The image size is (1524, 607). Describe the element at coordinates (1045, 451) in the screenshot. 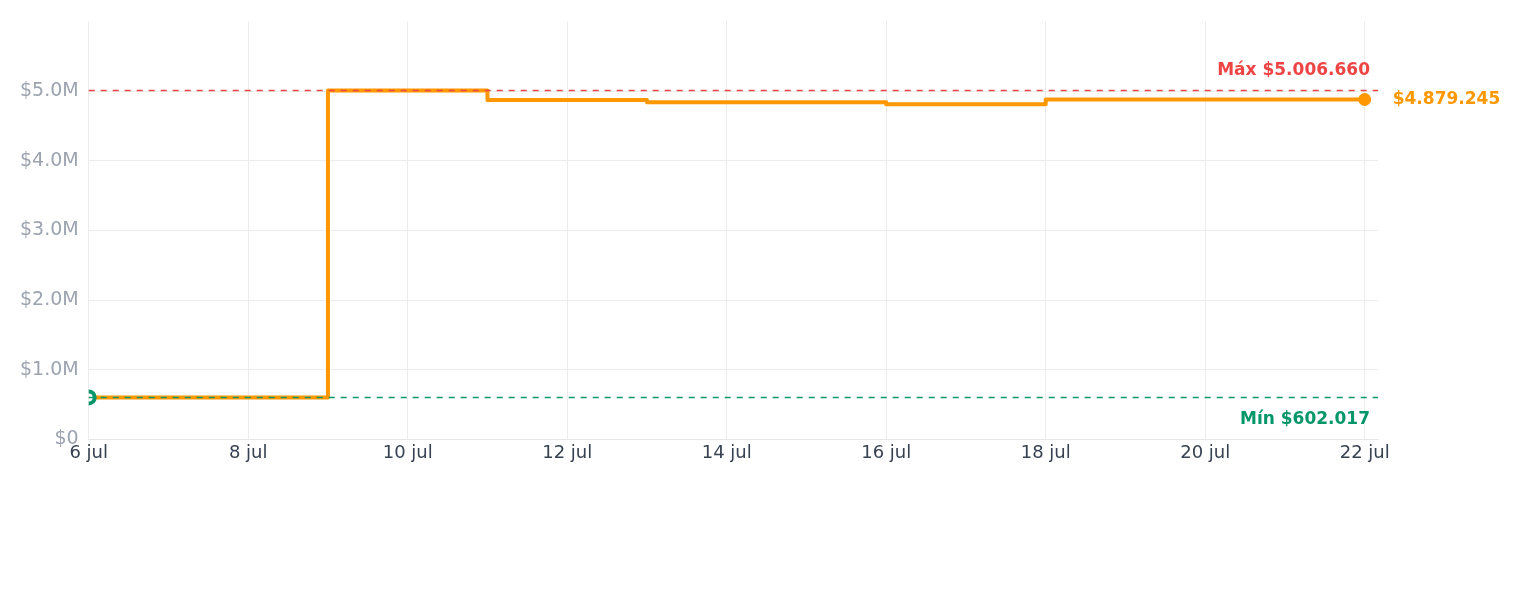

I see `x-tick-label: 18 jul` at that location.